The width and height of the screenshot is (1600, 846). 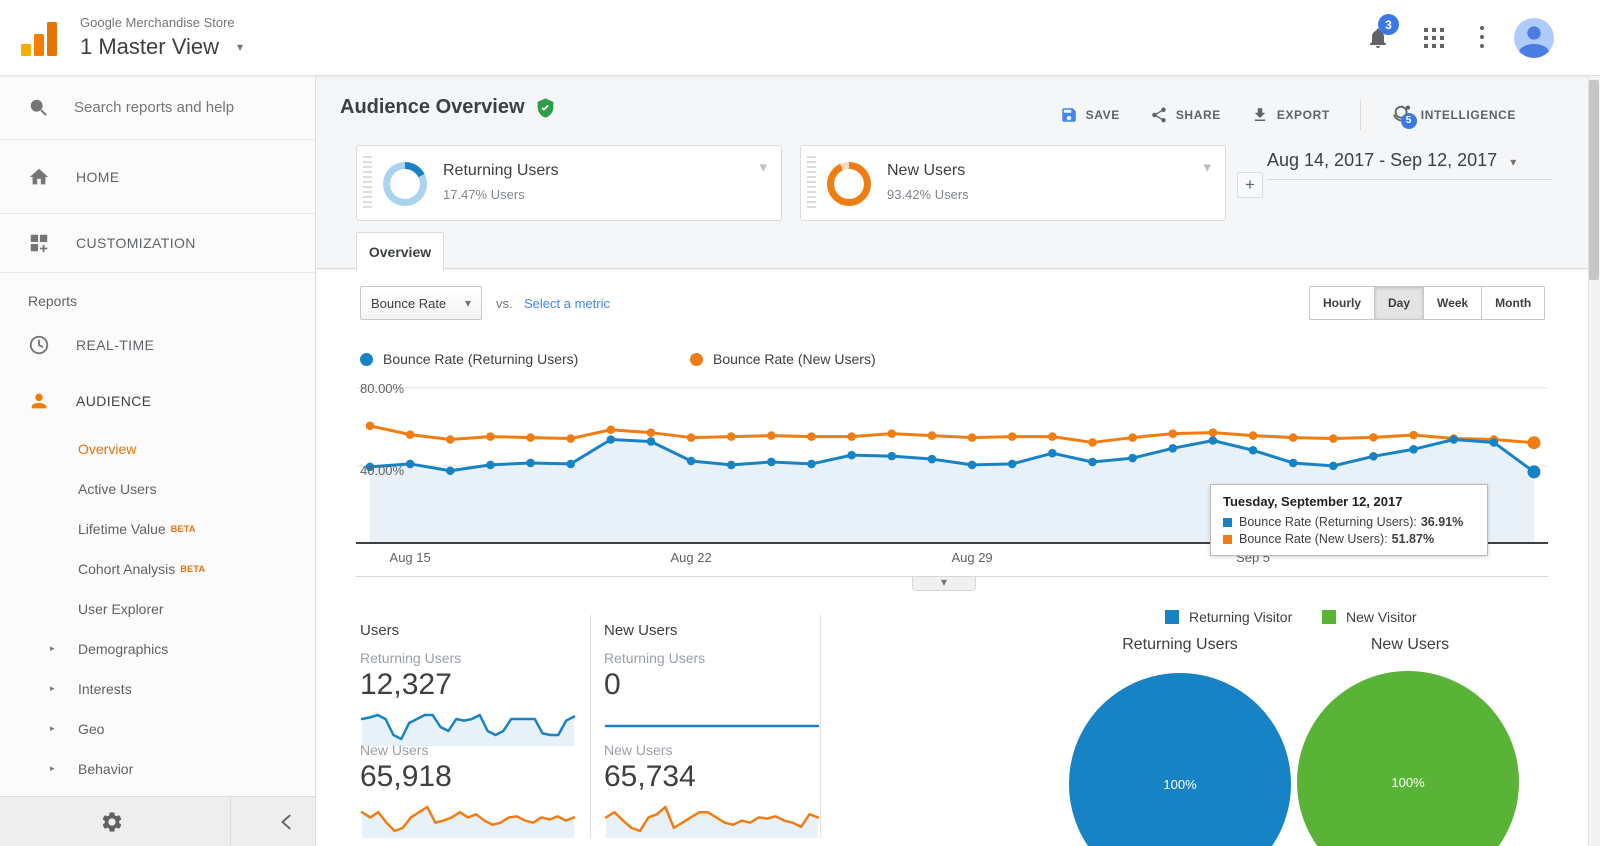 I want to click on clock-icon, so click(x=39, y=345).